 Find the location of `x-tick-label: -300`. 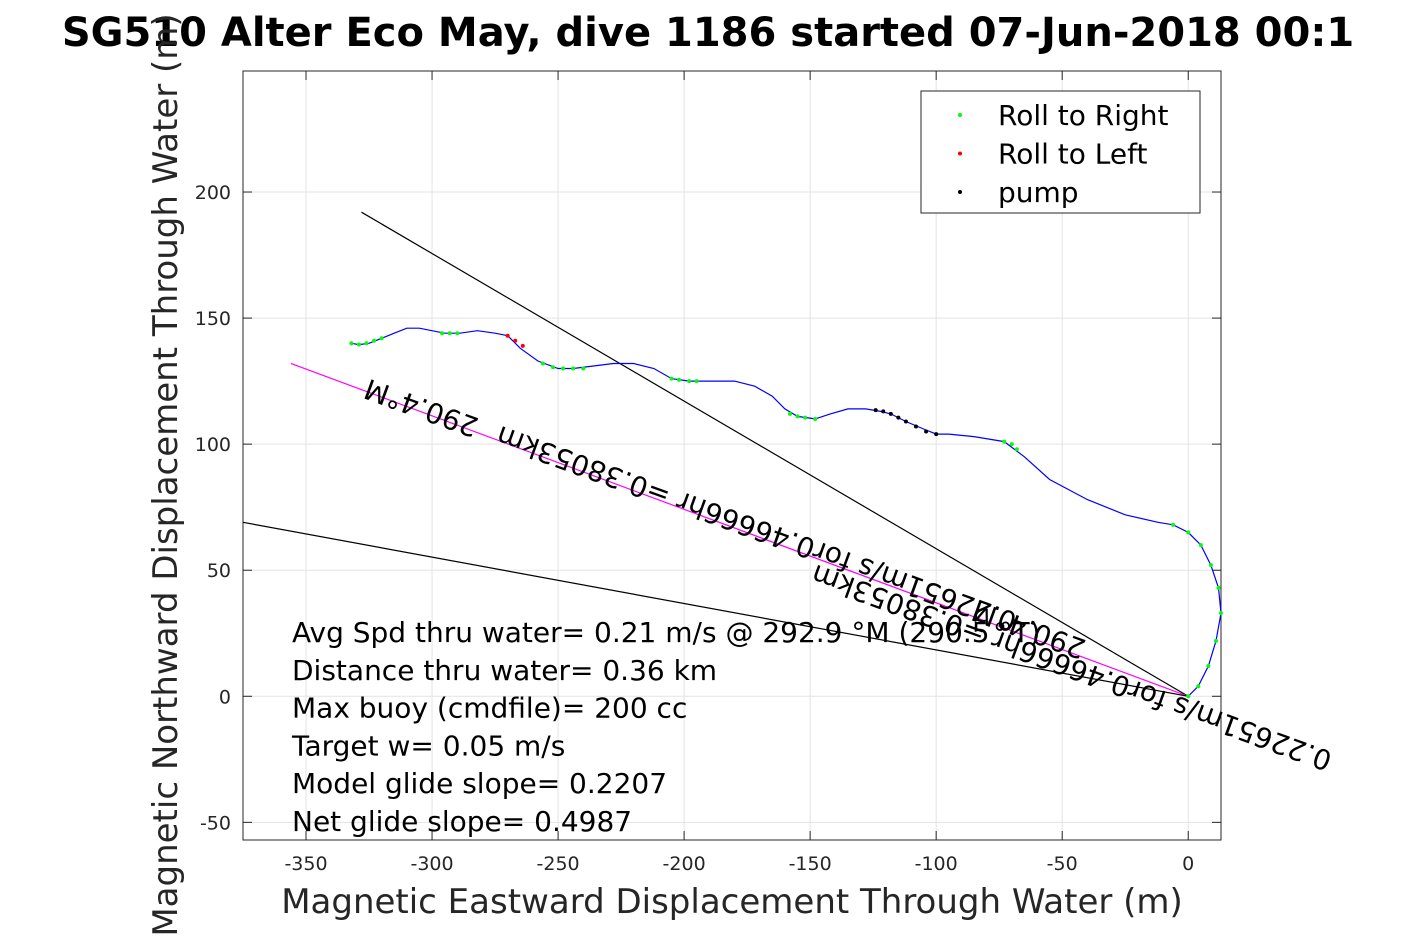

x-tick-label: -300 is located at coordinates (431, 864).